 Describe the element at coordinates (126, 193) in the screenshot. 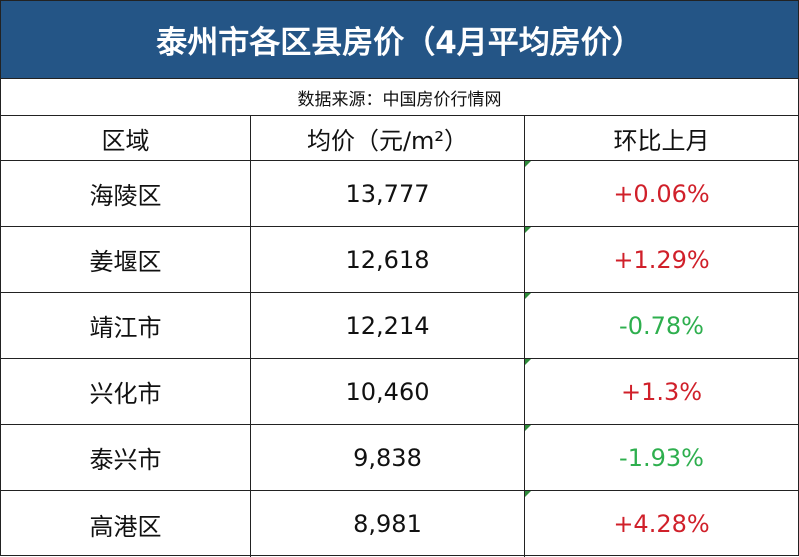

I see `table-cell: 海陵区` at that location.